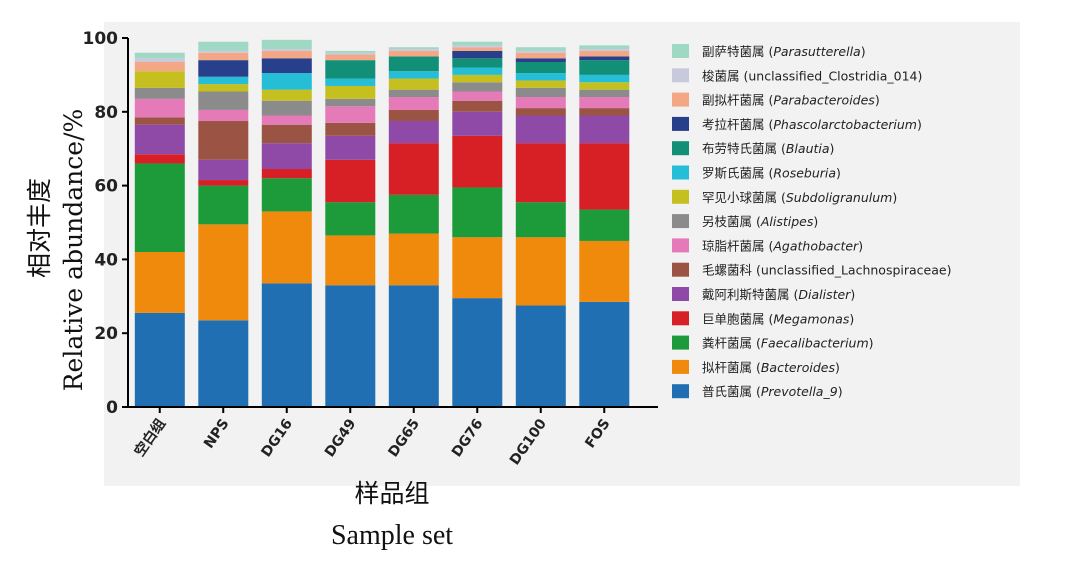 The width and height of the screenshot is (1066, 565). I want to click on legend-label-13: 拟杆菌属 (Bacteroides), so click(771, 367).